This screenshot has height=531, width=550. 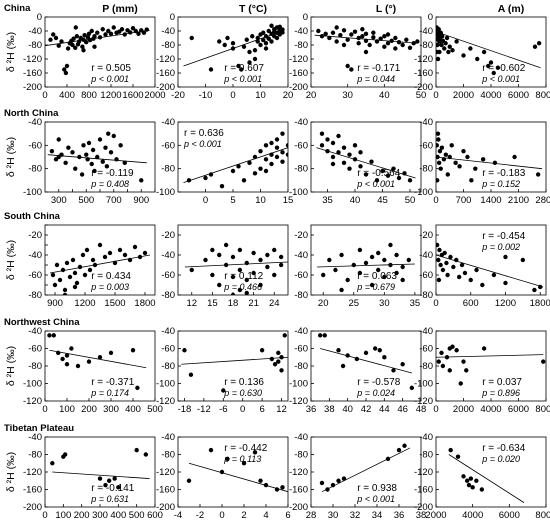 I want to click on r-value: r = -0.171, so click(x=379, y=68).